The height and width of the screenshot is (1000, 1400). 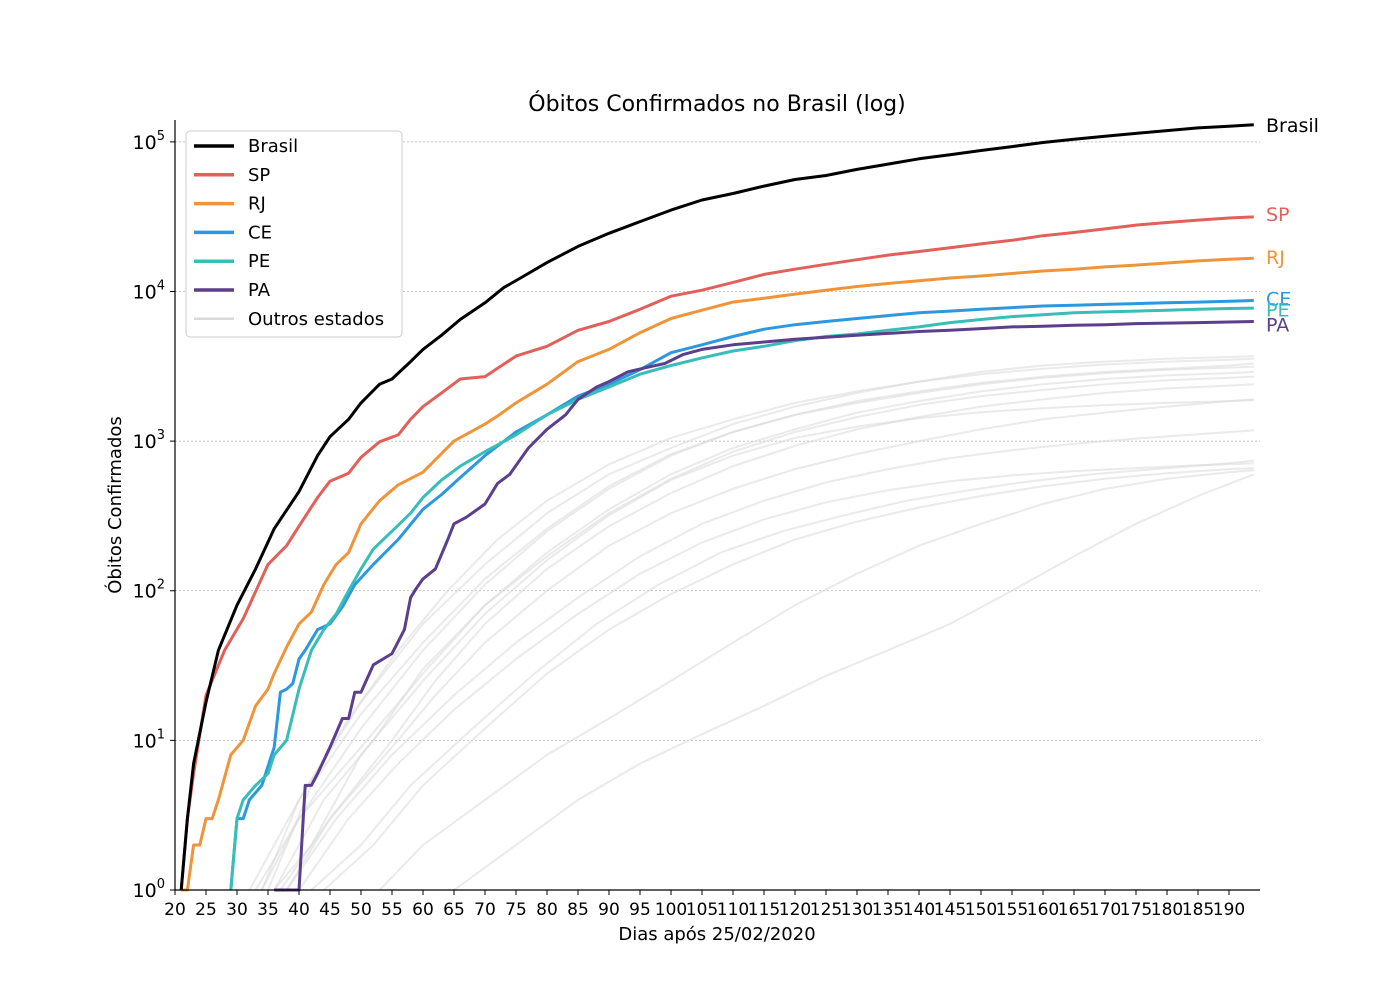 I want to click on x-tick-label: 50, so click(x=361, y=910).